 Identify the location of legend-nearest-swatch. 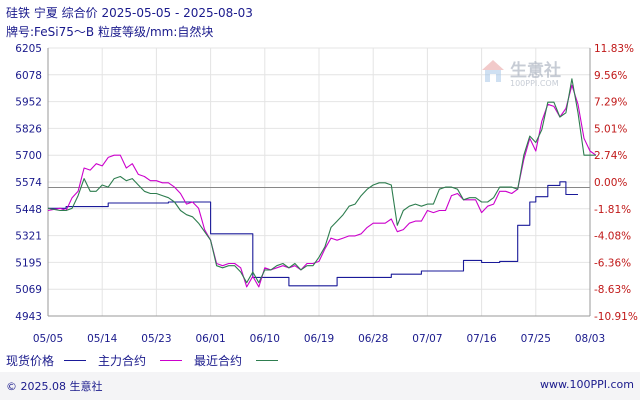
(267, 360).